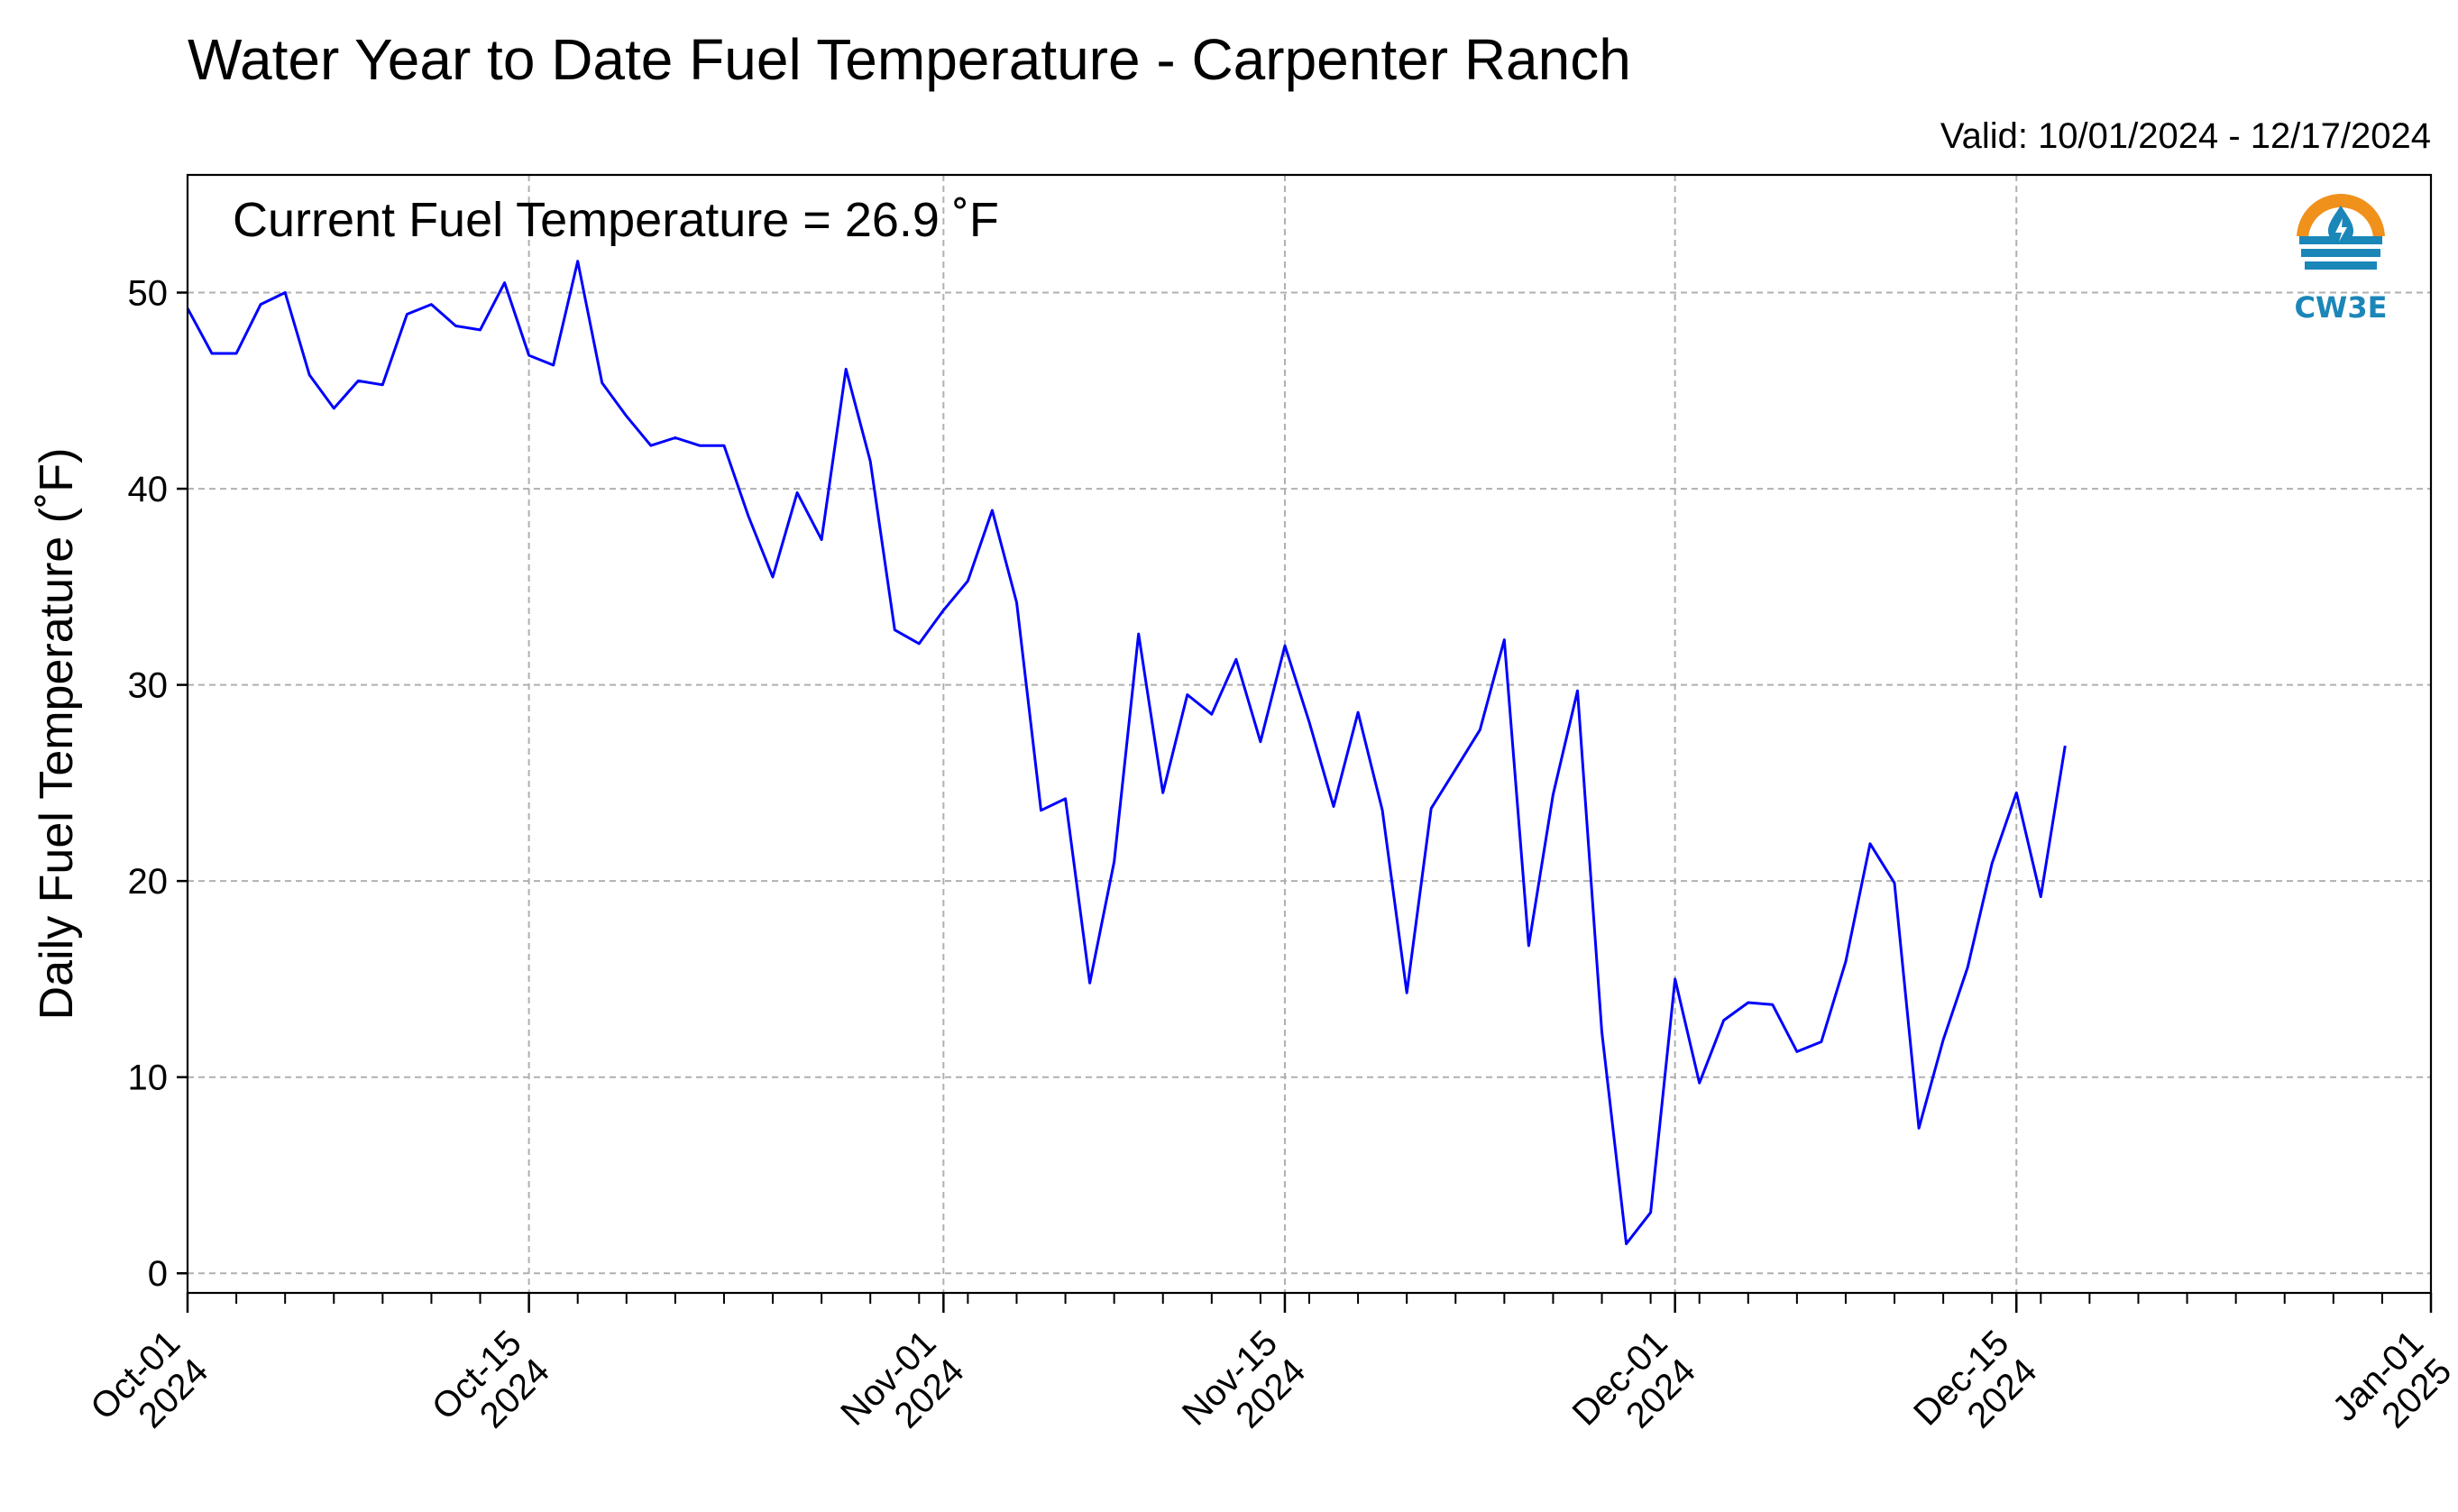 The height and width of the screenshot is (1512, 2458). What do you see at coordinates (2341, 308) in the screenshot?
I see `cw3e-logo-text: CW3E` at bounding box center [2341, 308].